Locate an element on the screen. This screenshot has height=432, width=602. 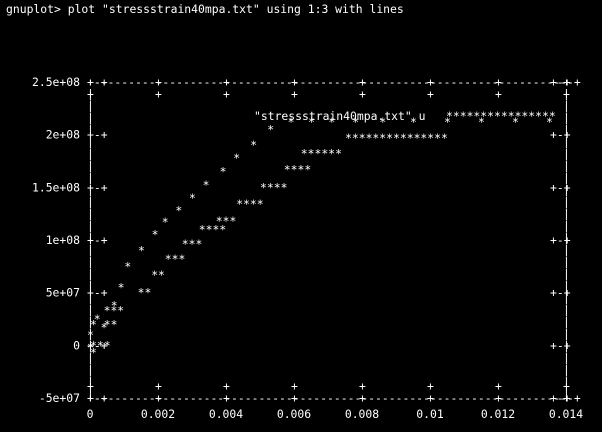
data-run: * ** is located at coordinates (103, 324).